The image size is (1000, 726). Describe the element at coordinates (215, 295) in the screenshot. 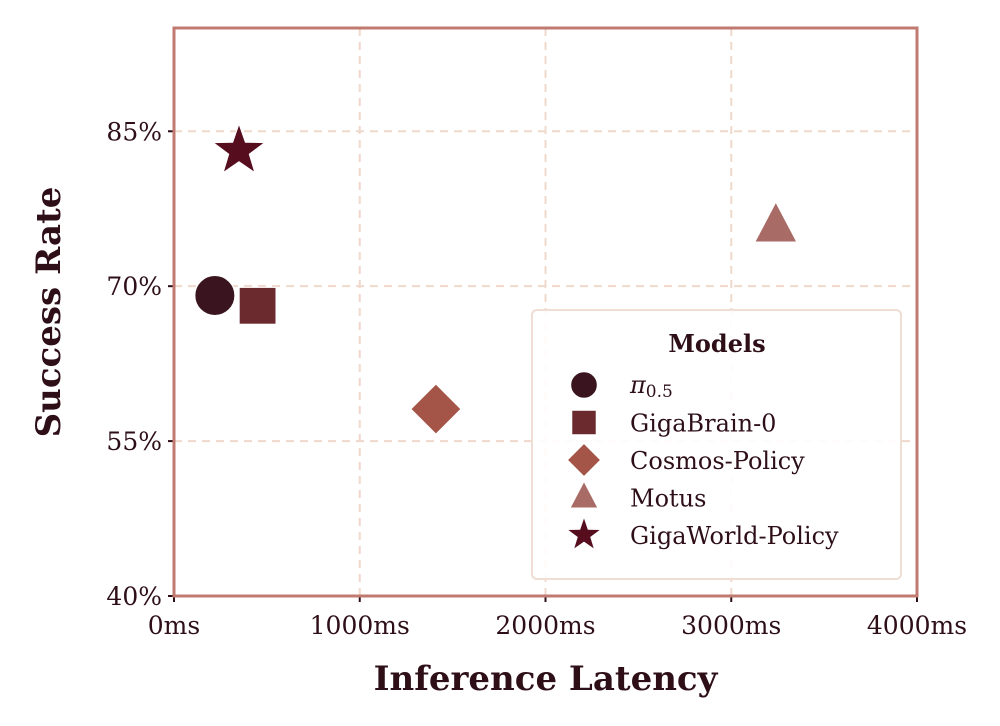

I see `data-point--0-5` at that location.